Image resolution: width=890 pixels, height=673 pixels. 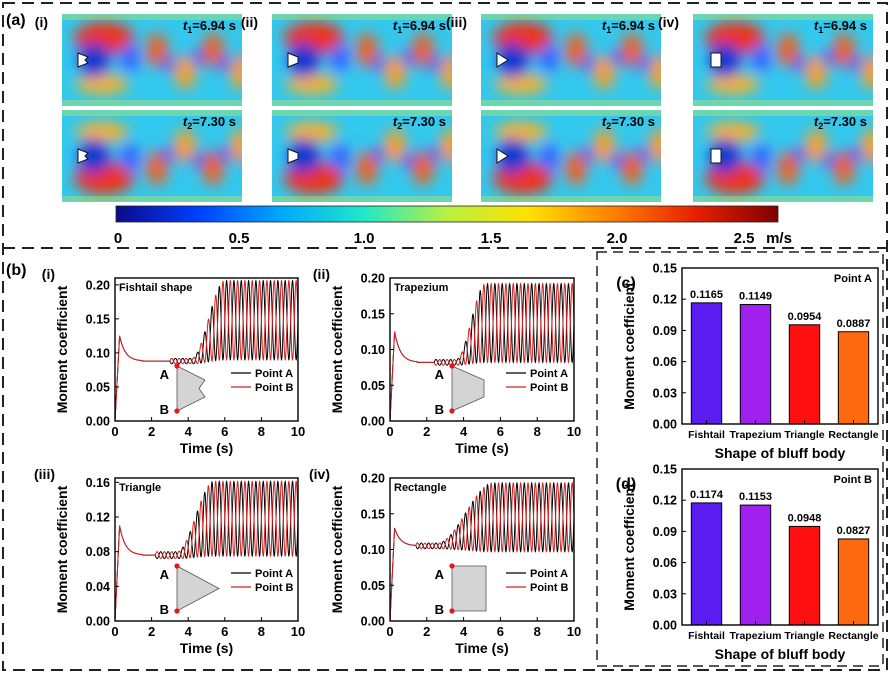 What do you see at coordinates (426, 631) in the screenshot?
I see `x-tick-label: 2` at bounding box center [426, 631].